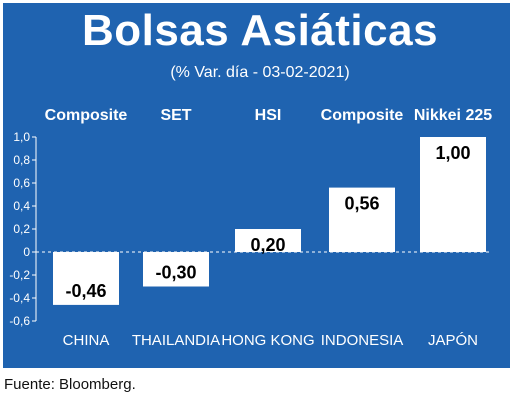  What do you see at coordinates (267, 340) in the screenshot?
I see `category-label: HONG KONG` at bounding box center [267, 340].